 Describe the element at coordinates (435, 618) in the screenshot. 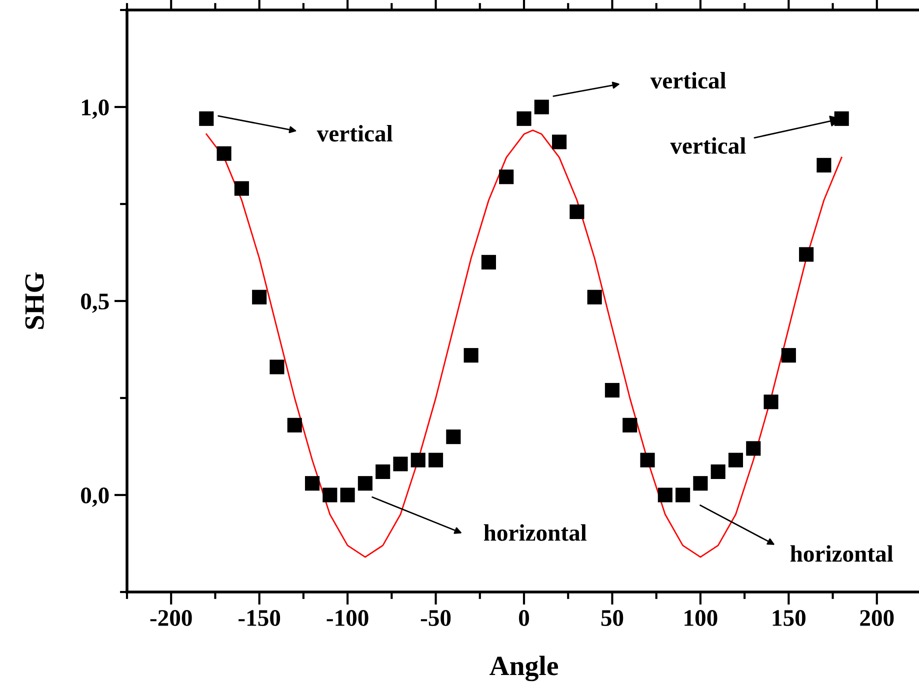

I see `x-tick-label: -50` at that location.